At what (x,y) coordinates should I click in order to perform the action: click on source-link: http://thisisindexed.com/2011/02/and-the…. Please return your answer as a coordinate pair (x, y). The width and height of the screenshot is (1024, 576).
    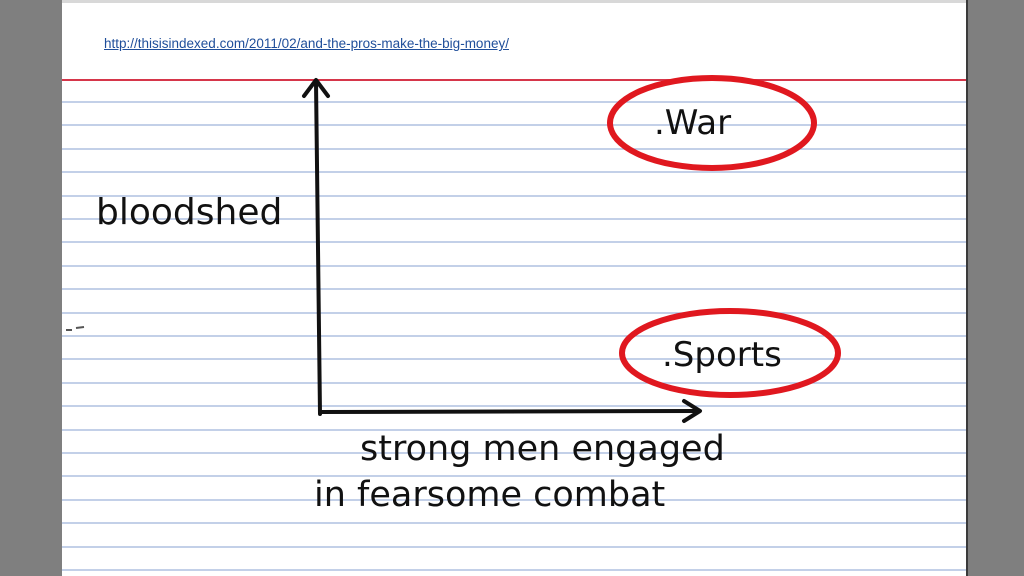
    Looking at the image, I should click on (306, 43).